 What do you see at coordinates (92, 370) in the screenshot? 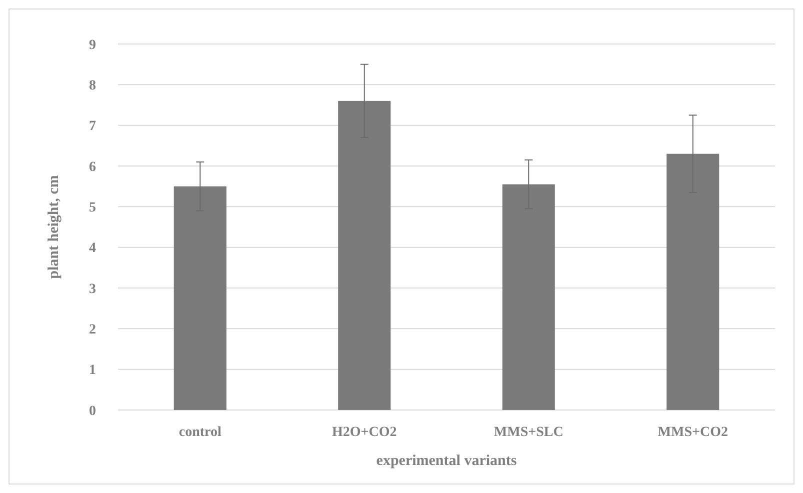
I see `y-tick-label: 1` at bounding box center [92, 370].